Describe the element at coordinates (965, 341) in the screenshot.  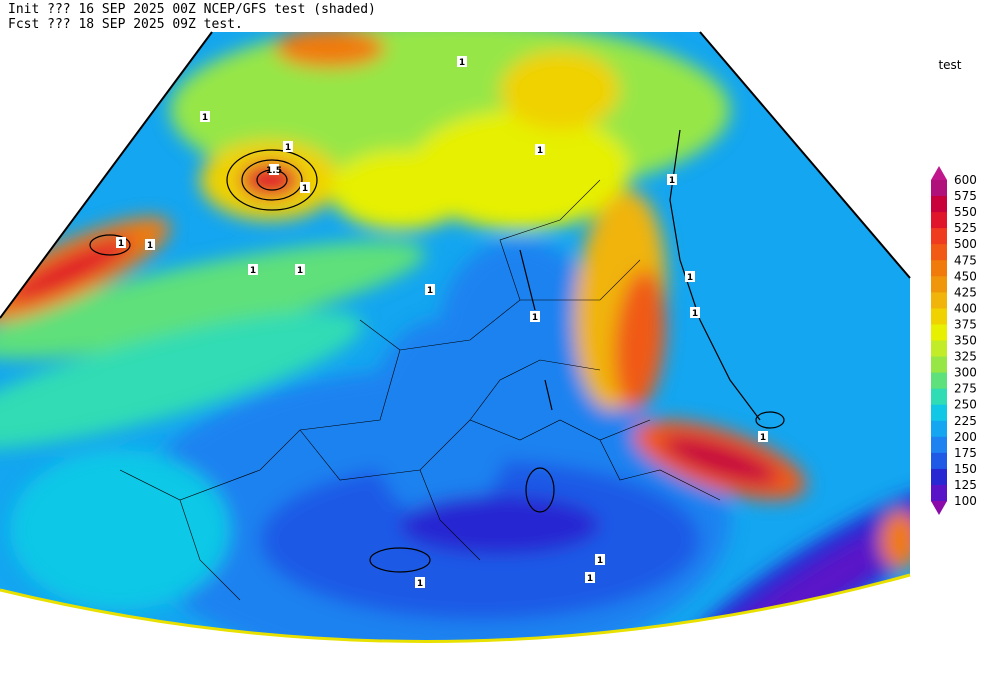
I see `colorbar-label: 350` at that location.